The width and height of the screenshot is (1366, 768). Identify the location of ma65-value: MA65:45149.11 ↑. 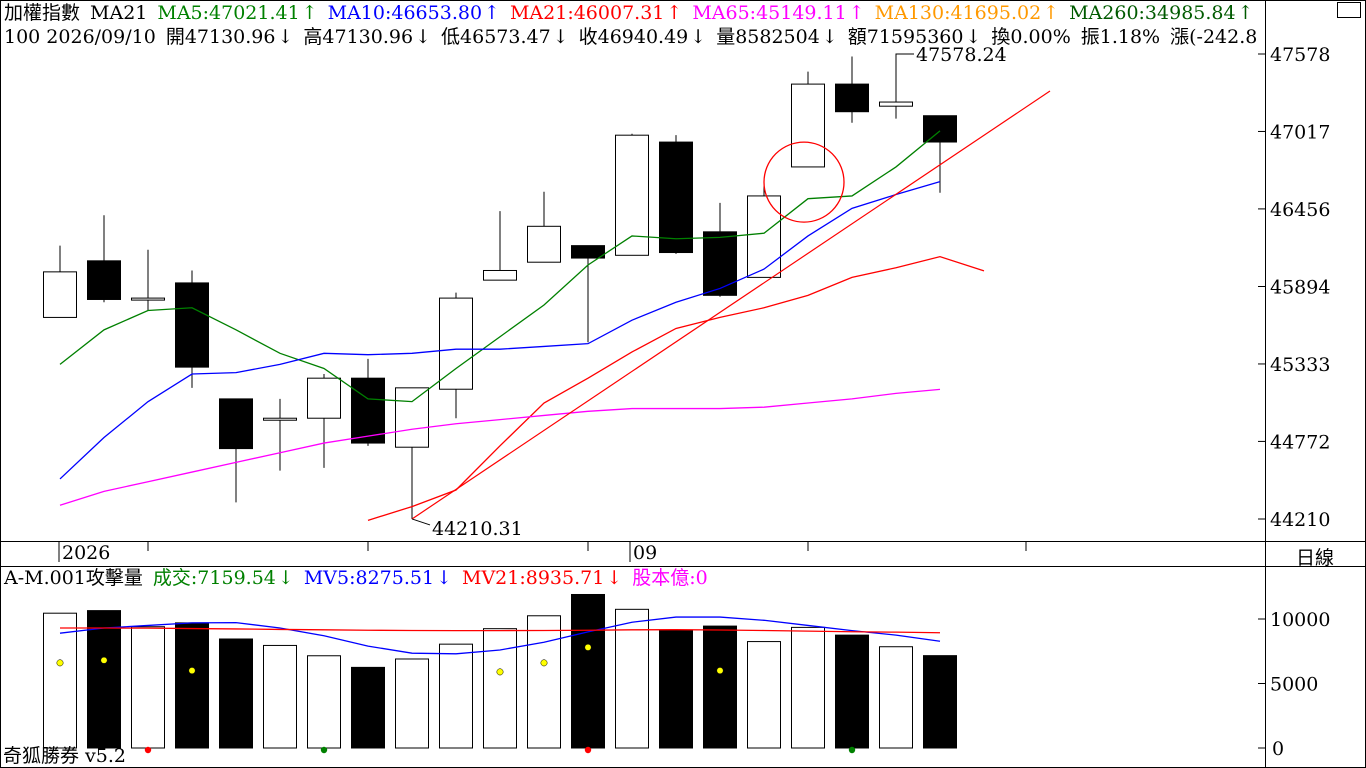
(778, 13).